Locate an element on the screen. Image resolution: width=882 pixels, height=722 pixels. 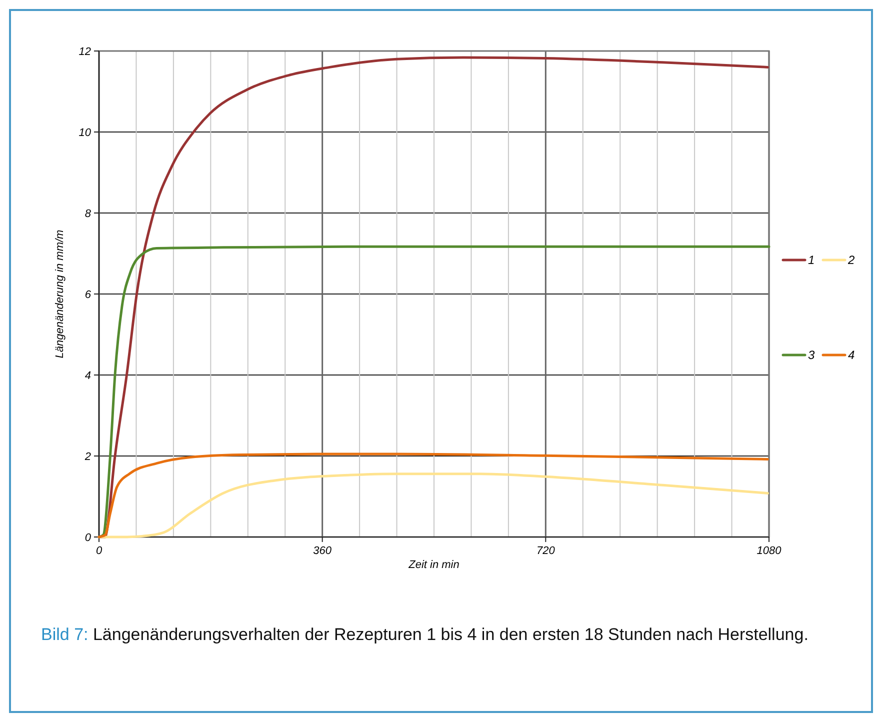
y-tick-label: 6 is located at coordinates (88, 294).